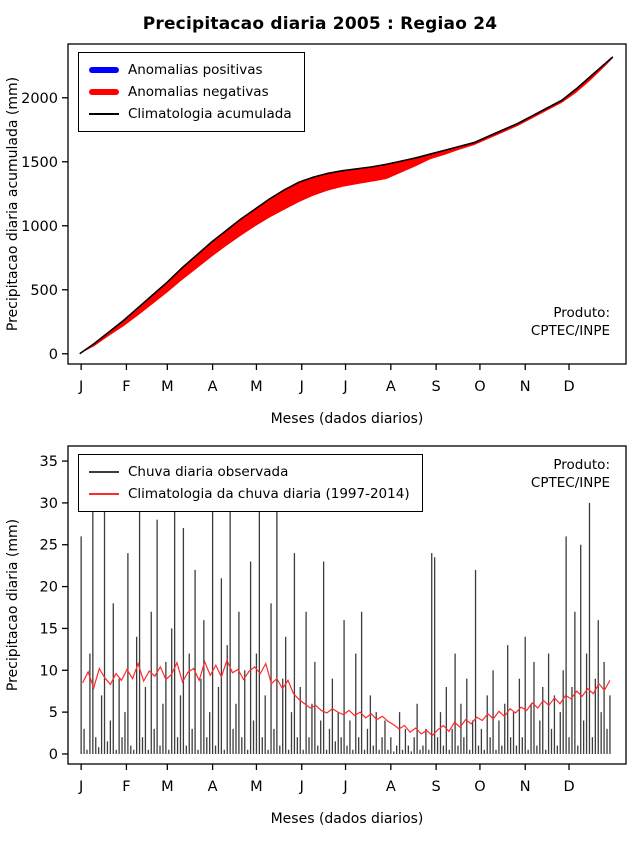  I want to click on svg-text: 1000, so click(39, 227).